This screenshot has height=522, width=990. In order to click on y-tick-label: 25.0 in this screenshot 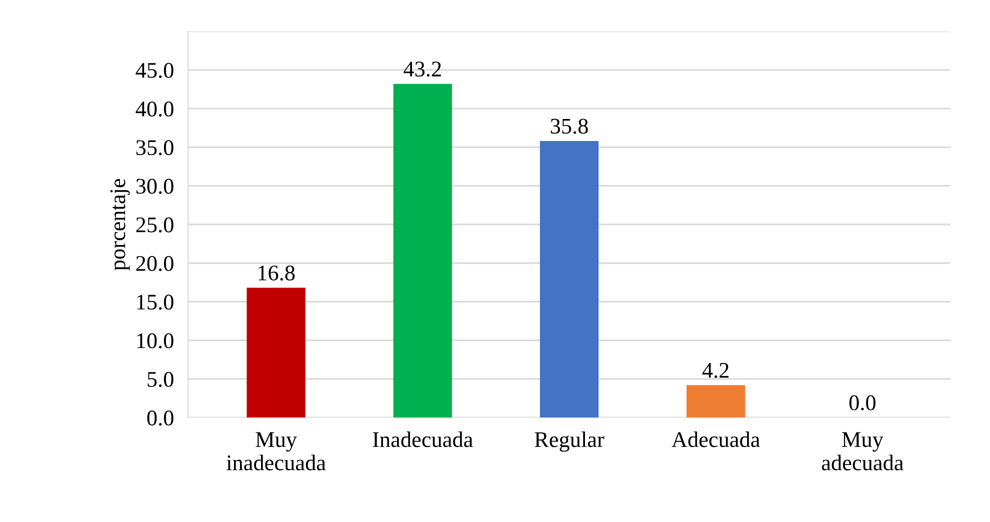, I will do `click(155, 224)`.